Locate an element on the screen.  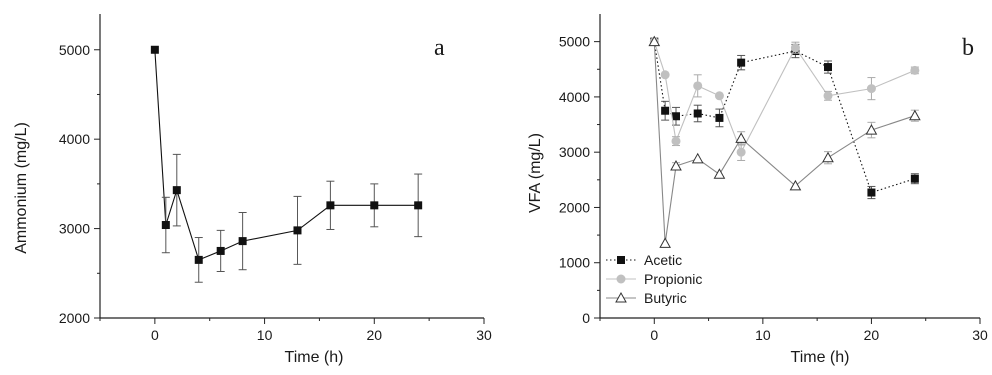
panel-a-y-tick-label: 5000 is located at coordinates (74, 50).